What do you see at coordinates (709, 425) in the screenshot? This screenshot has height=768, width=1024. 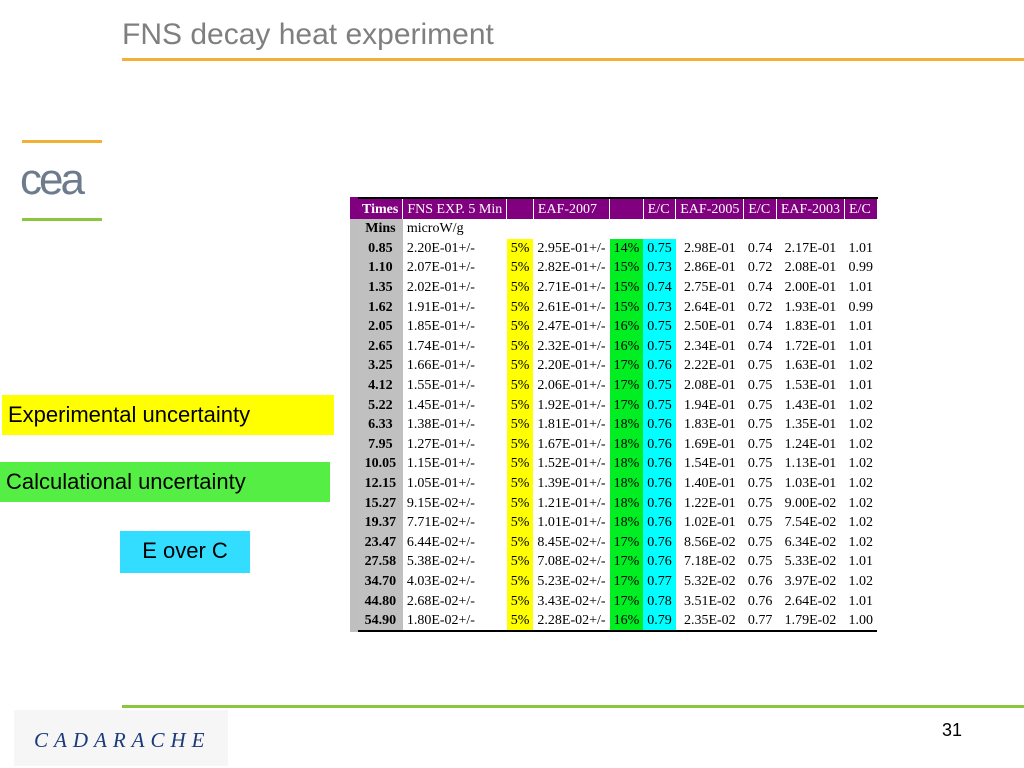 I see `table-cell: 1.83E-01` at bounding box center [709, 425].